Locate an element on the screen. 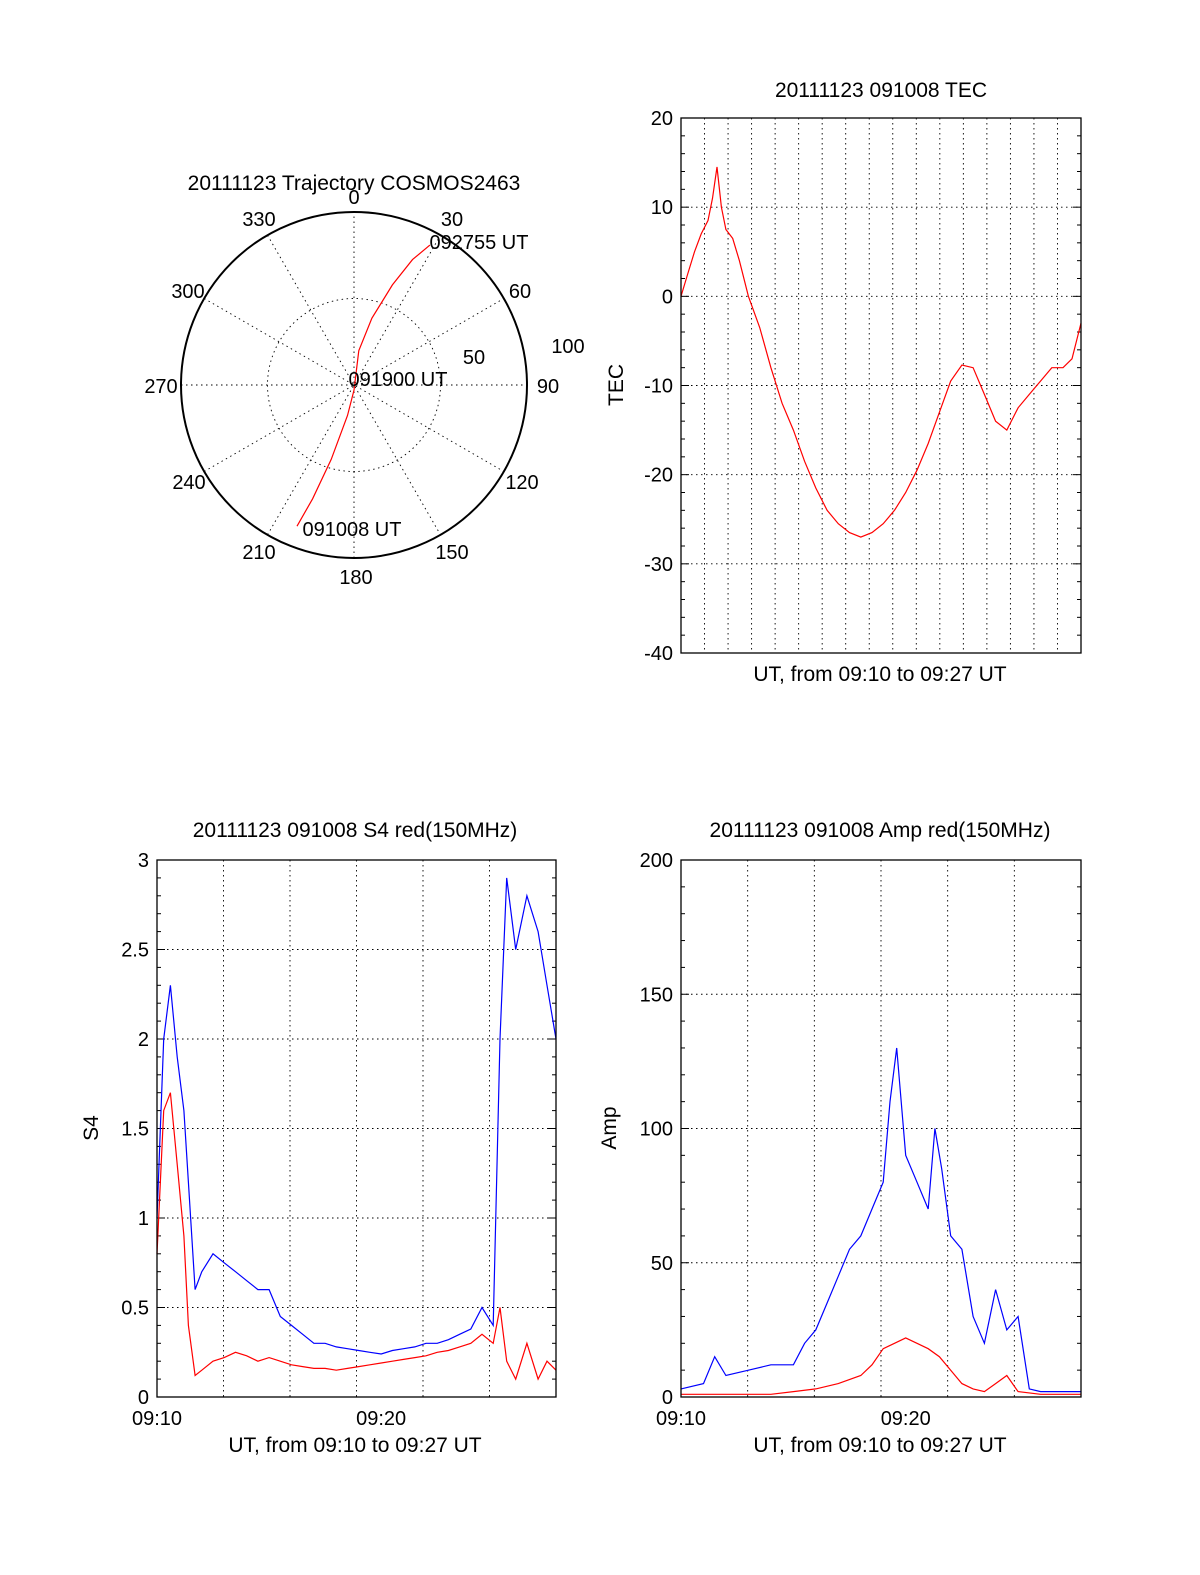  s4-grid is located at coordinates (356, 1128).